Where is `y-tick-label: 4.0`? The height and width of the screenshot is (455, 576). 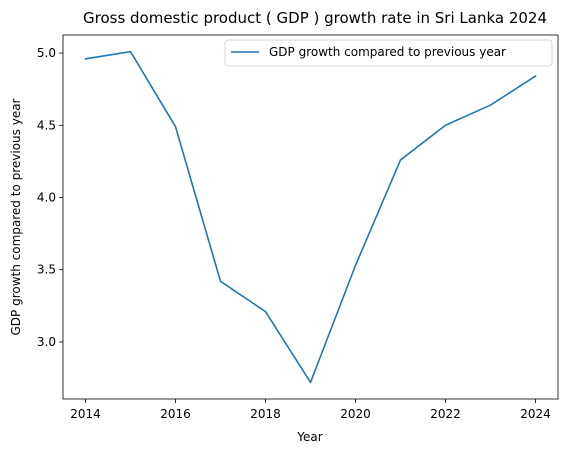 y-tick-label: 4.0 is located at coordinates (46, 198).